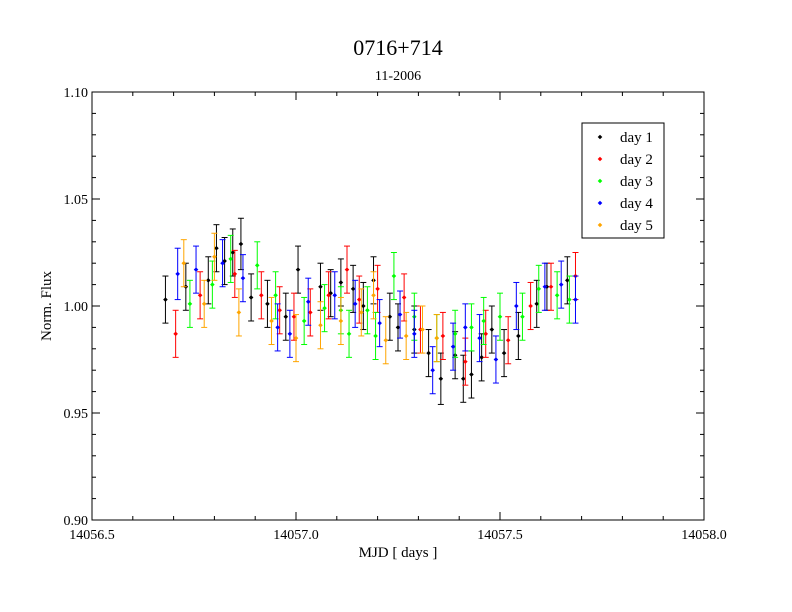  I want to click on y-tick-label: 1.10, so click(76, 93).